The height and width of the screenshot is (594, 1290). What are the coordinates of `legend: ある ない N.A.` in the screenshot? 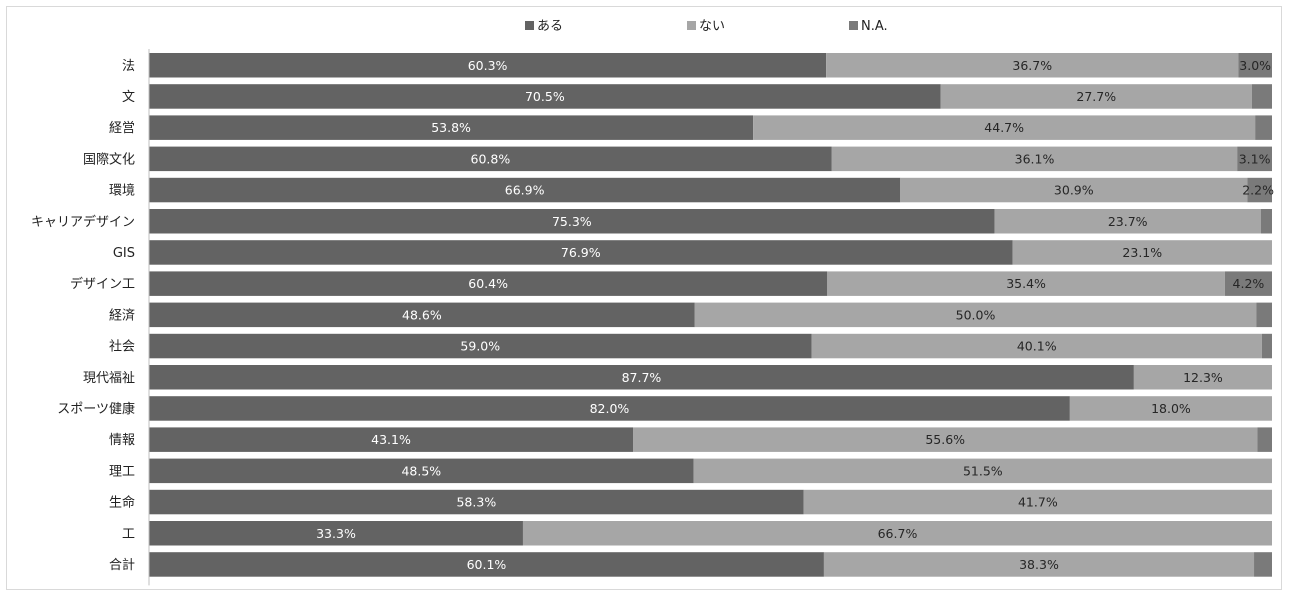 It's located at (706, 26).